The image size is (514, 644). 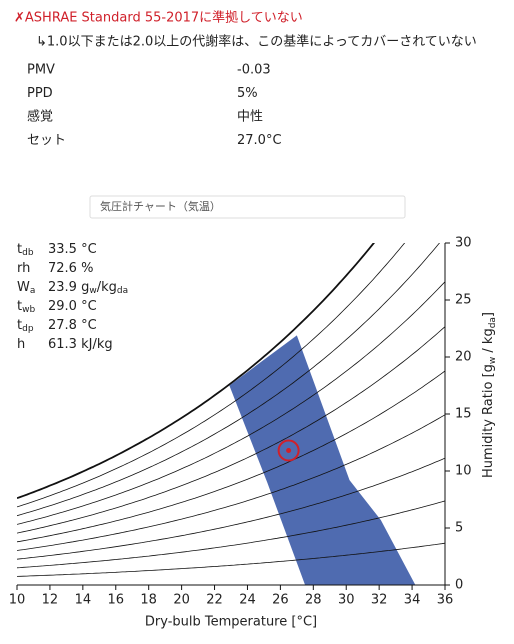 I want to click on symbol: h, so click(x=21, y=344).